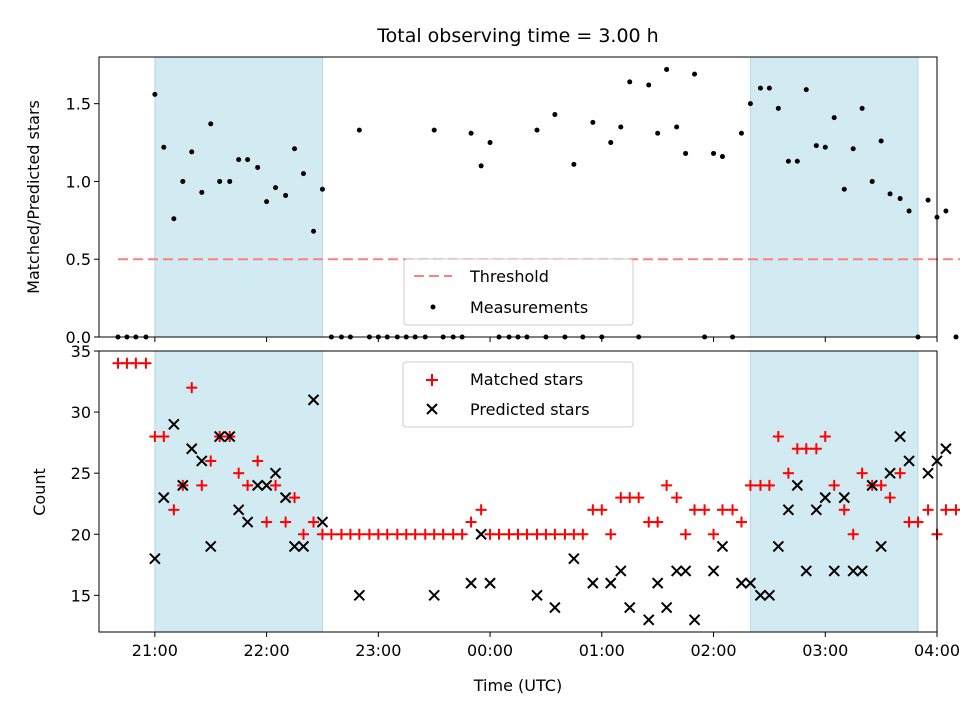 The image size is (960, 724). I want to click on x-axis-label: Time (UTC), so click(517, 685).